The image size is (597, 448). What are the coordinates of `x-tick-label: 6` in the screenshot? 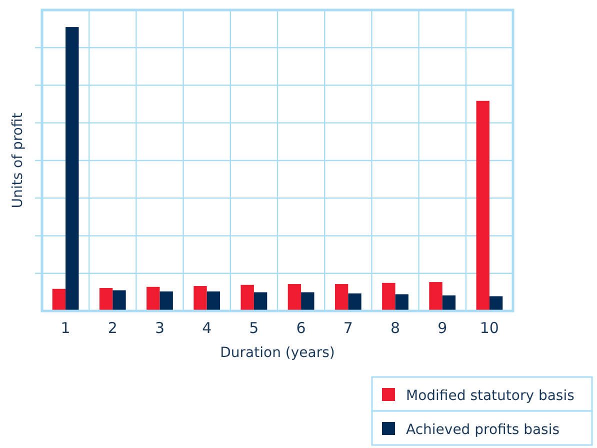 It's located at (301, 328).